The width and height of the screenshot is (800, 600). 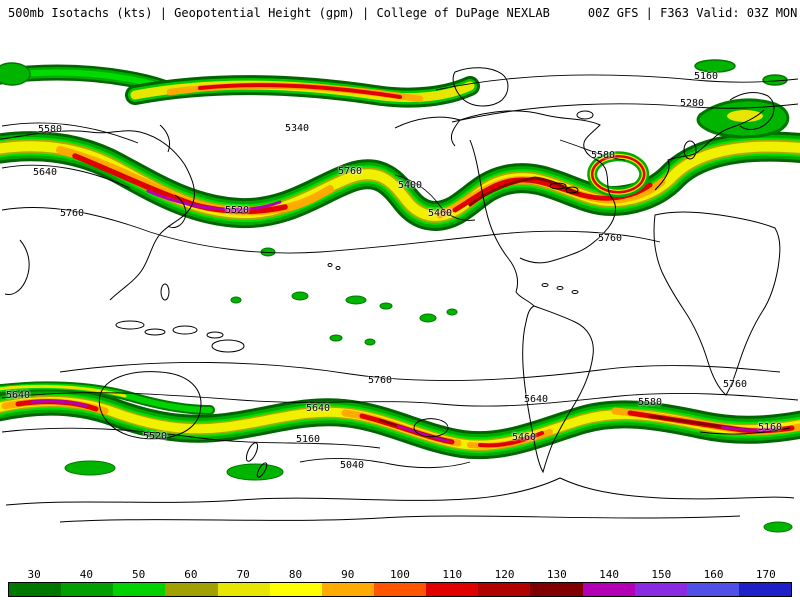 I want to click on legend-tick-30: 30, so click(x=34, y=574).